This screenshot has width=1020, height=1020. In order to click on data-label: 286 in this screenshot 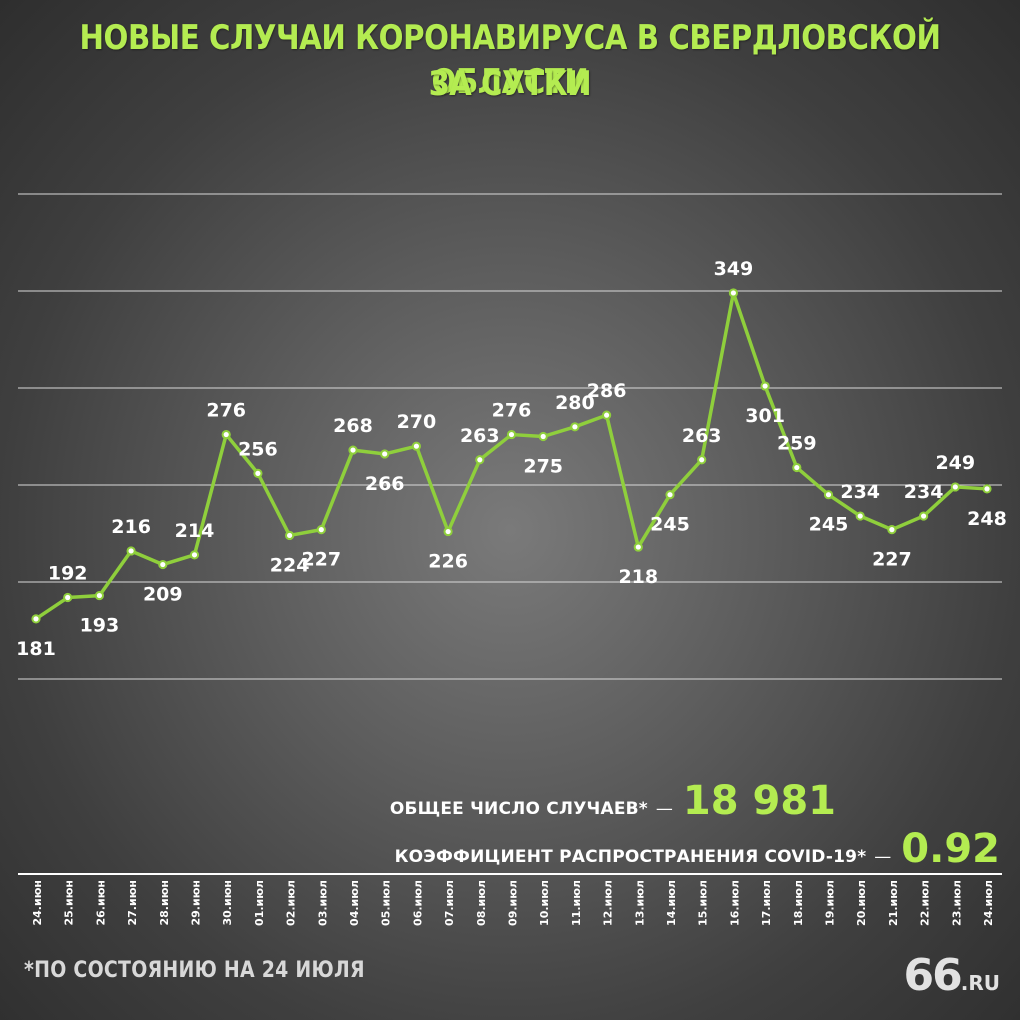, I will do `click(607, 391)`.